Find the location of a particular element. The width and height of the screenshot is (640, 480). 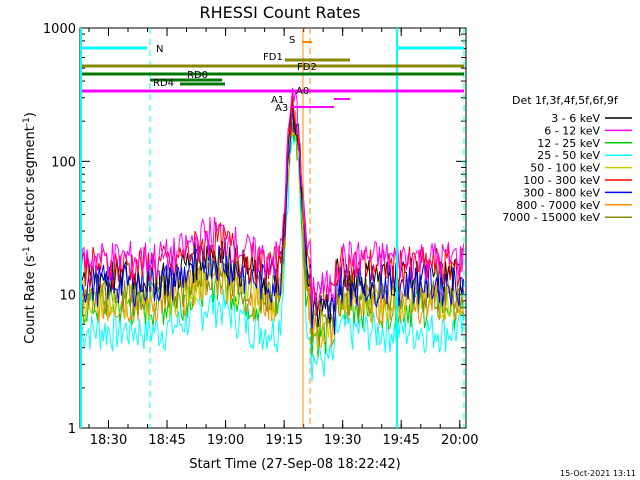

legend-label: 12 - 25 keV is located at coordinates (568, 143).